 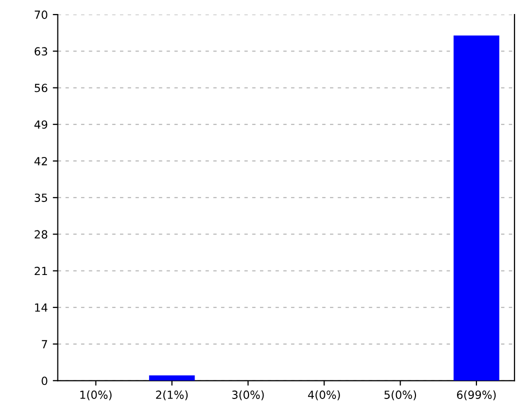 I want to click on y-tick-label: 63, so click(x=41, y=51).